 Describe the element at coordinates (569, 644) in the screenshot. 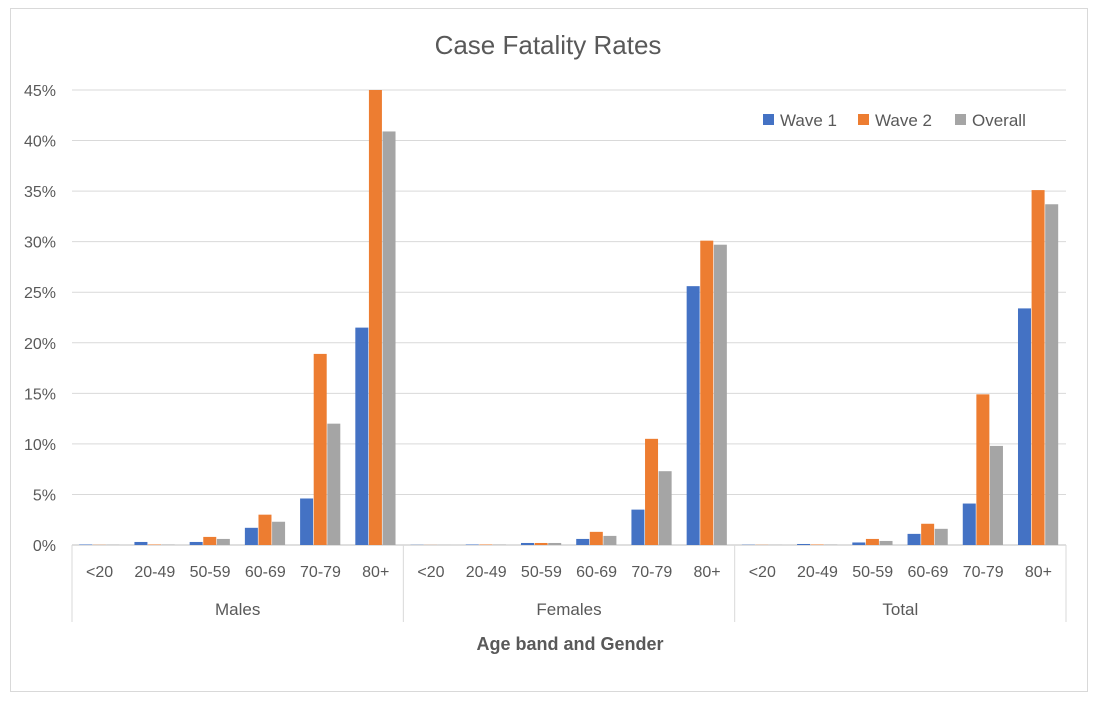

I see `x-axis-title: Age band and Gender` at that location.